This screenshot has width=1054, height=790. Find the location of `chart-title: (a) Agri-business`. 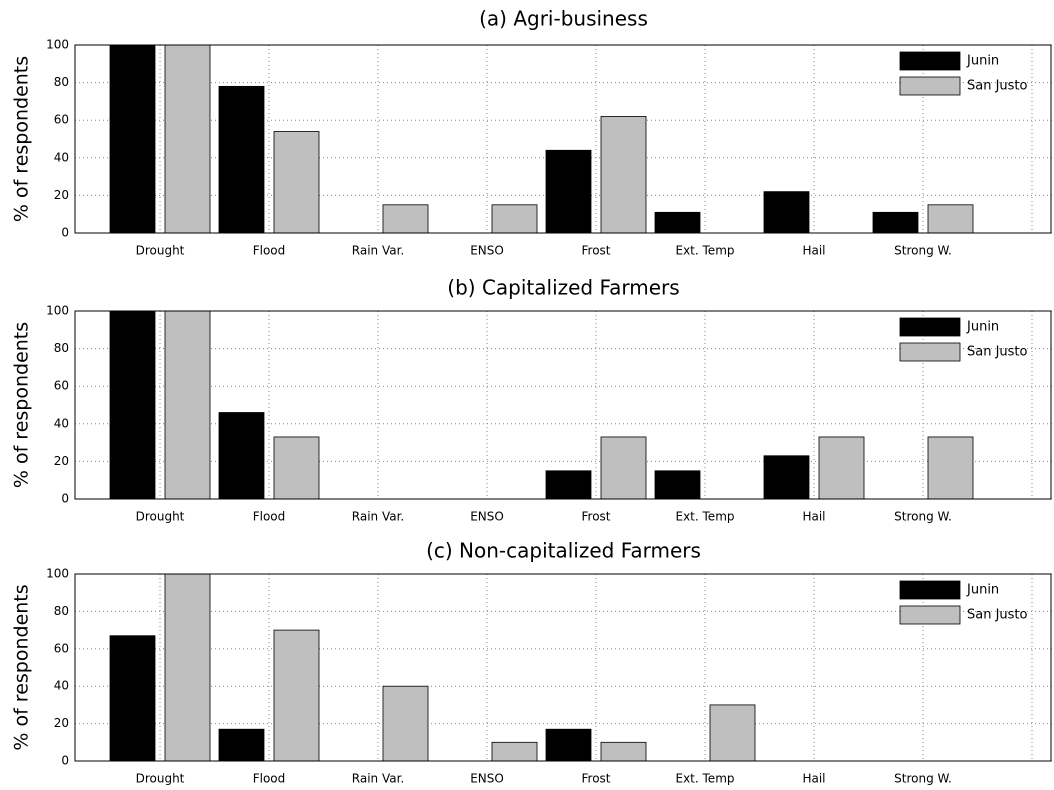

chart-title: (a) Agri-business is located at coordinates (563, 19).